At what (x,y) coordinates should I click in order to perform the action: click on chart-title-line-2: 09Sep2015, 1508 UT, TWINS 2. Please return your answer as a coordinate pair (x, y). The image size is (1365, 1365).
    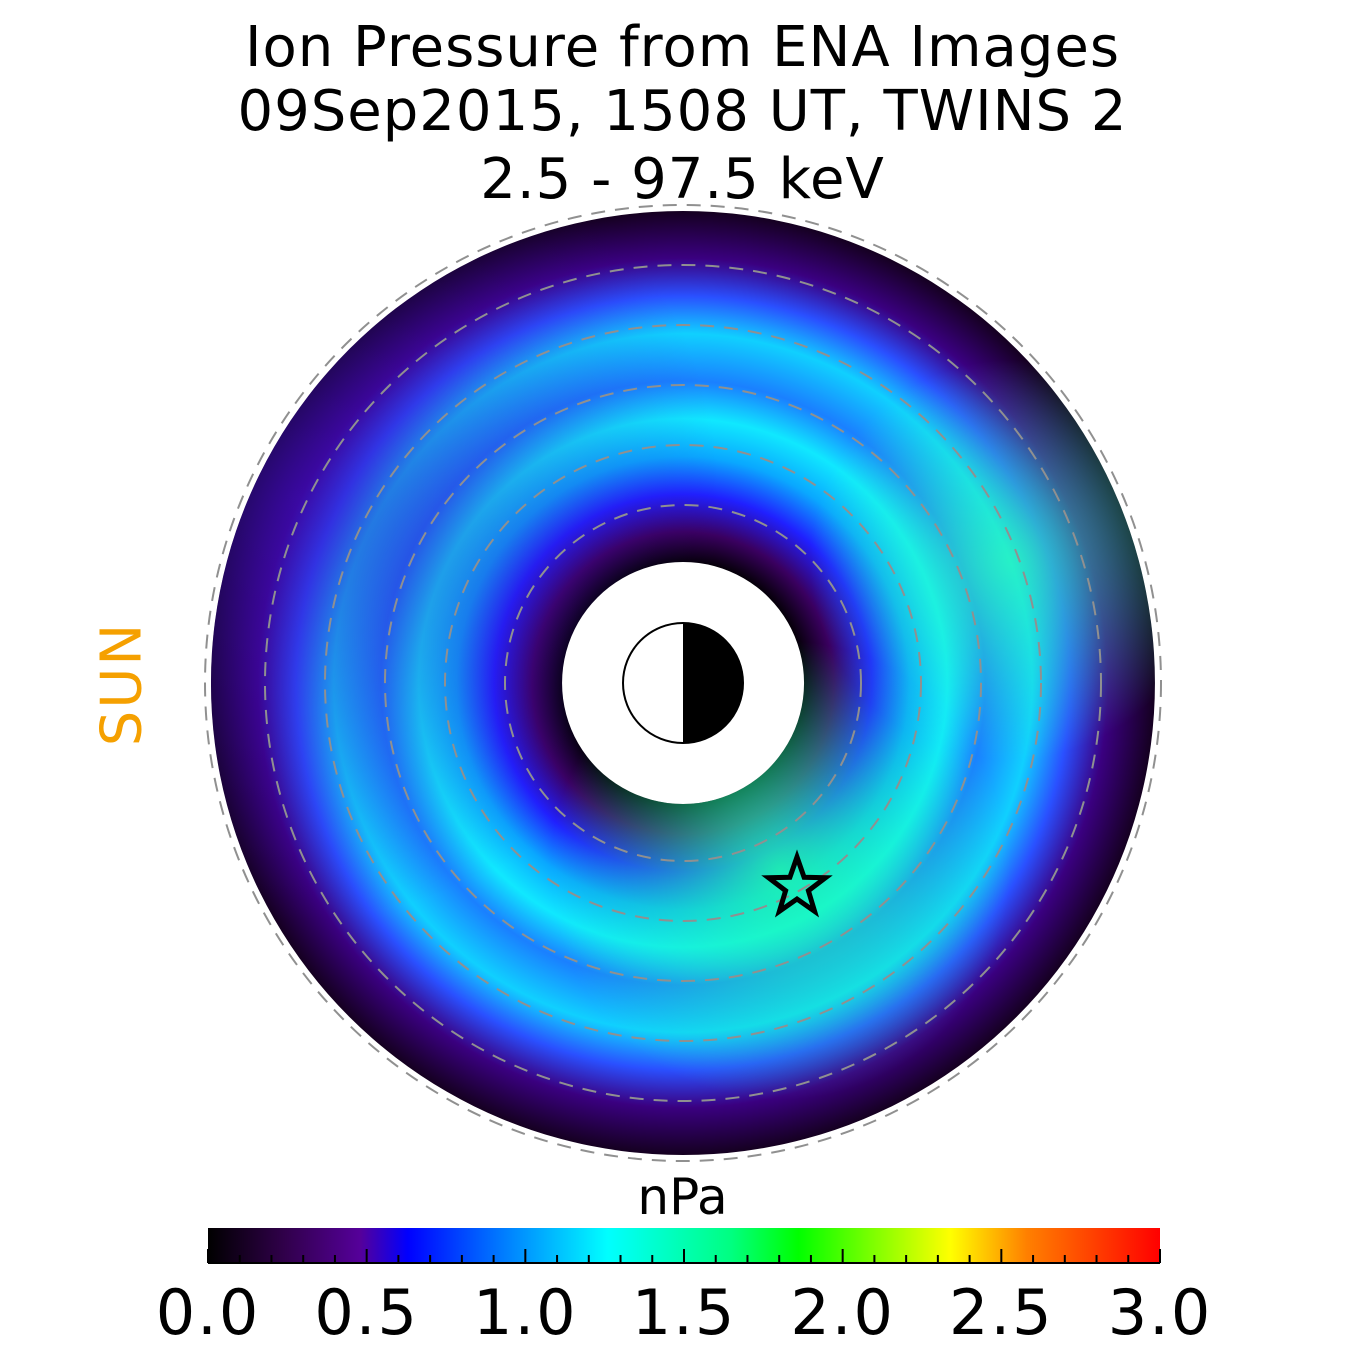
    Looking at the image, I should click on (682, 111).